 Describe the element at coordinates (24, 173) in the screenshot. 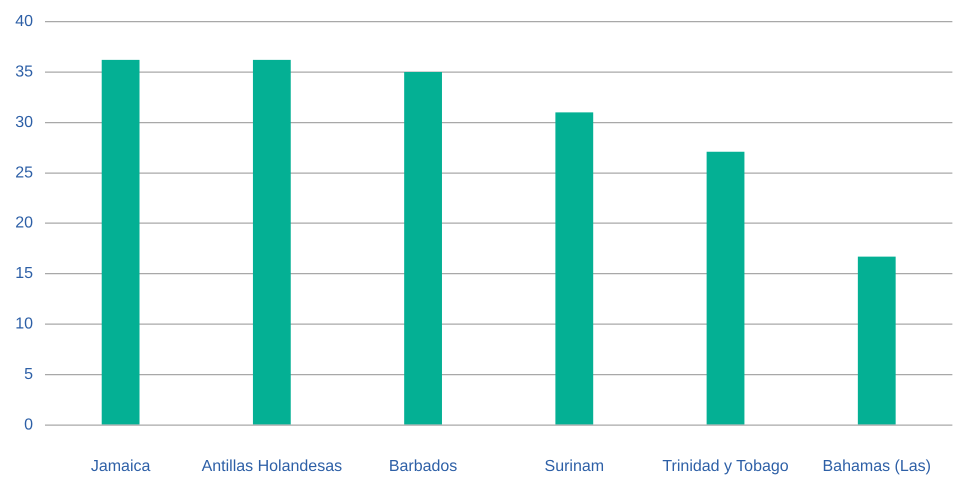

I see `y-tick-label: 25` at that location.